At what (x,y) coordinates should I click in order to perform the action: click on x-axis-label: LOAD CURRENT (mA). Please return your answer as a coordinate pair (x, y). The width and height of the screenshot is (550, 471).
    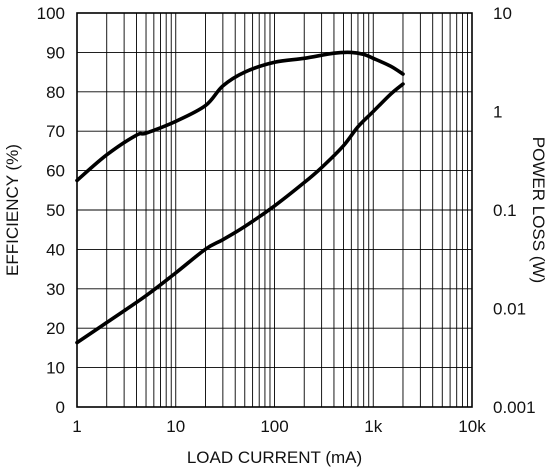
    Looking at the image, I should click on (274, 457).